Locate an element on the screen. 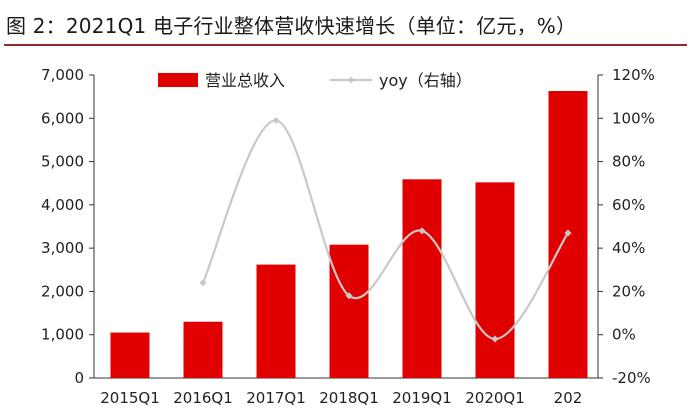 This screenshot has width=691, height=417. right-tick-label: 80% is located at coordinates (628, 162).